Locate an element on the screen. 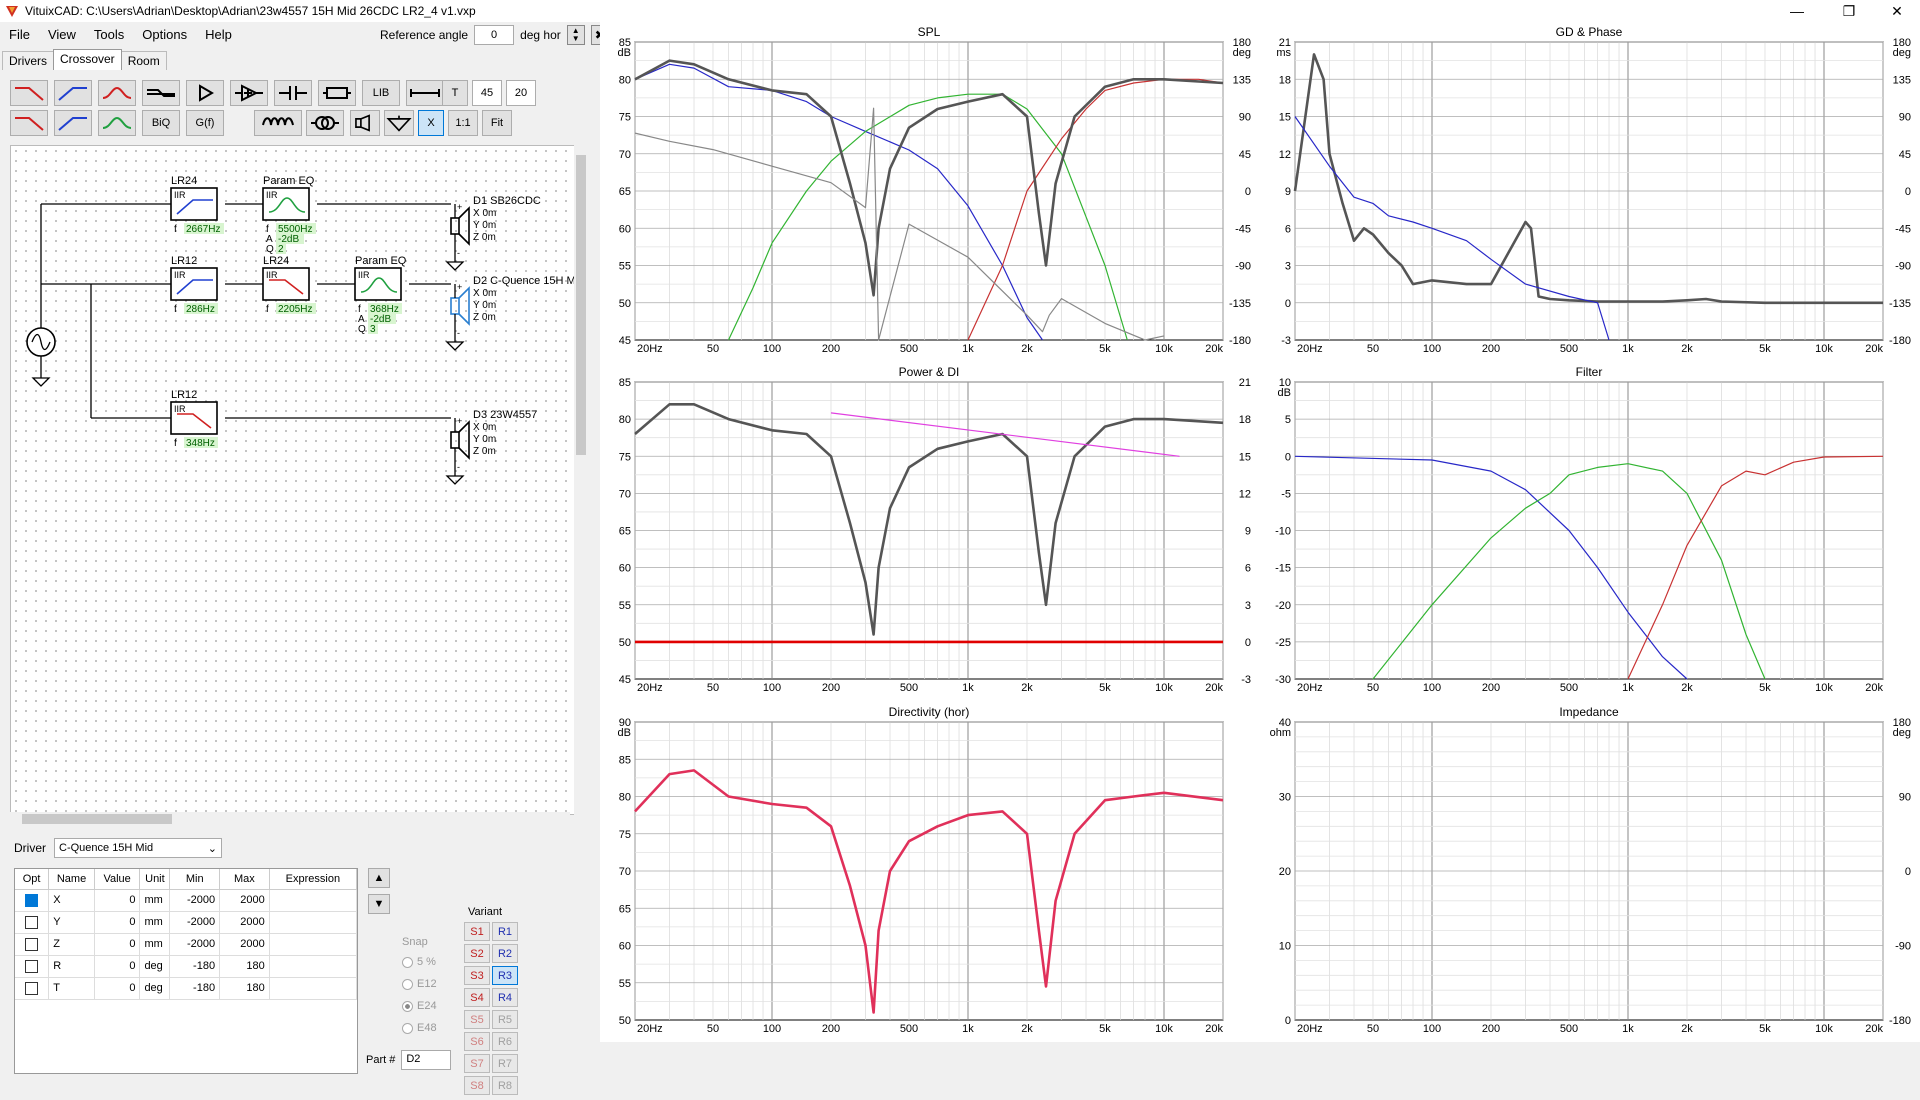 The height and width of the screenshot is (1100, 1920). variant-save-s2: S2 is located at coordinates (477, 953).